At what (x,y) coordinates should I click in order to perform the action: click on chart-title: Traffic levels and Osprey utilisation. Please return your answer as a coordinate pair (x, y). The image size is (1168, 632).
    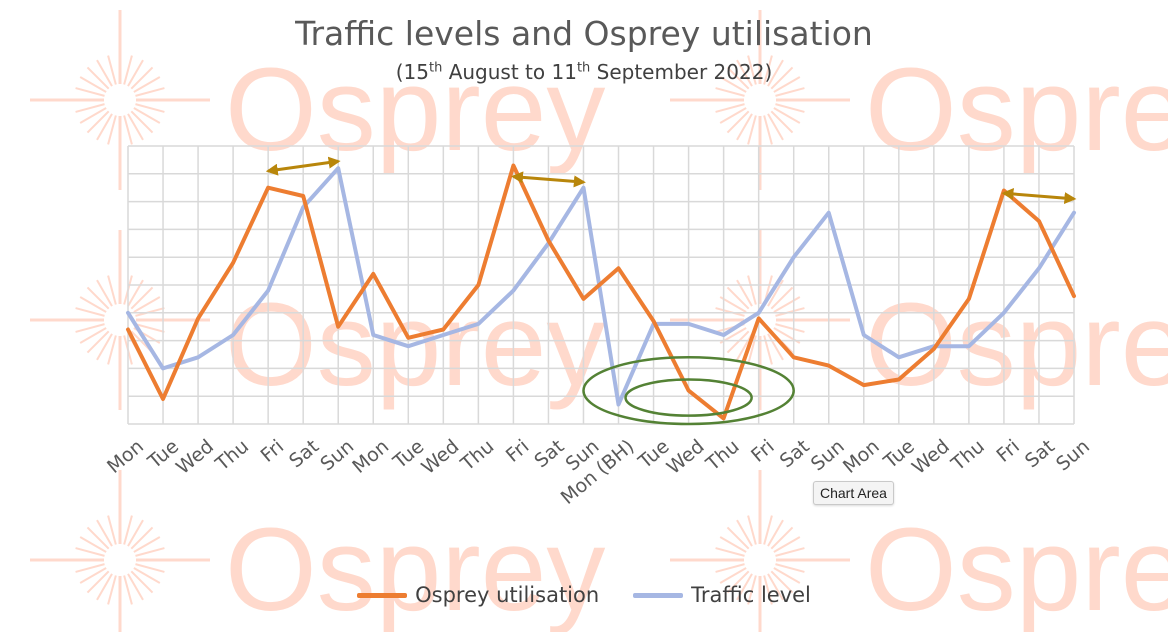
    Looking at the image, I should click on (584, 33).